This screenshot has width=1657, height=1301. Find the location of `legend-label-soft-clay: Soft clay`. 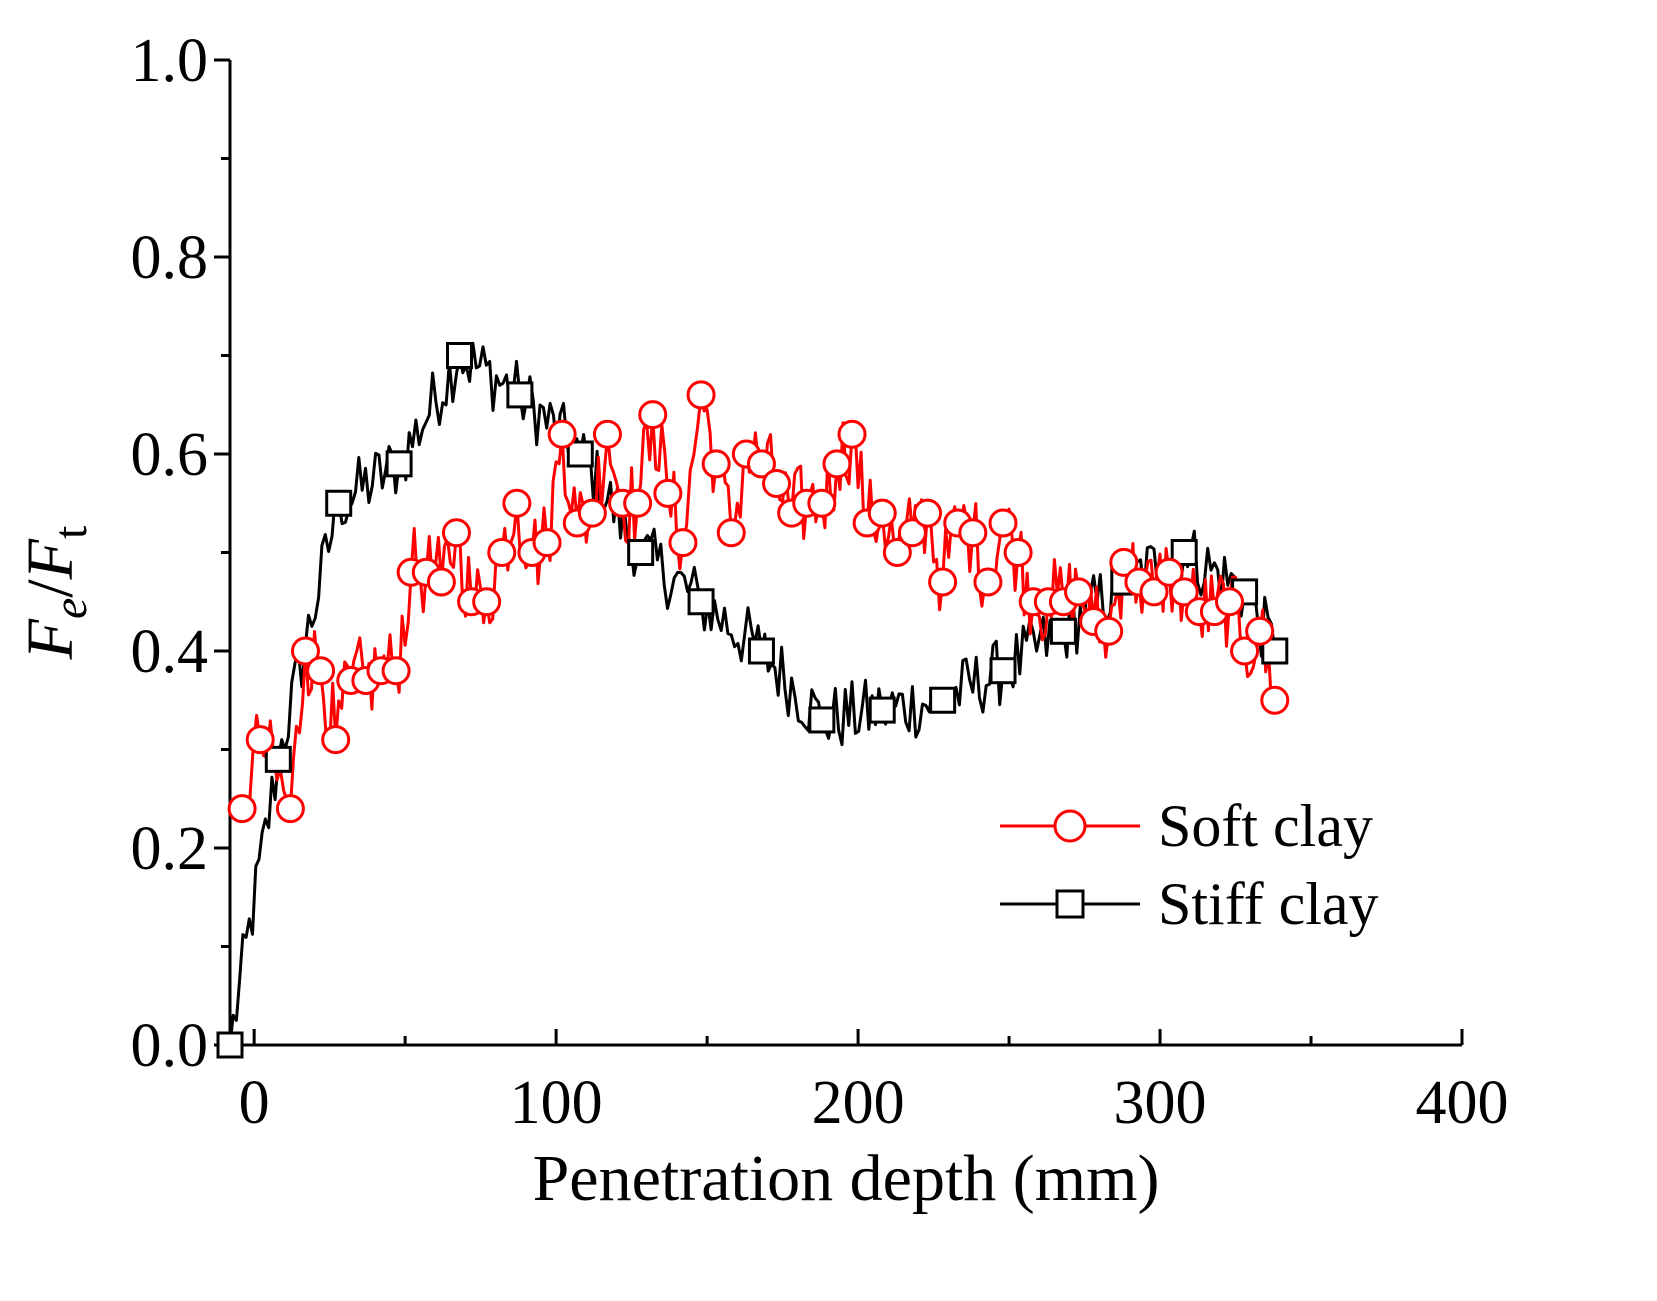

legend-label-soft-clay: Soft clay is located at coordinates (1265, 826).